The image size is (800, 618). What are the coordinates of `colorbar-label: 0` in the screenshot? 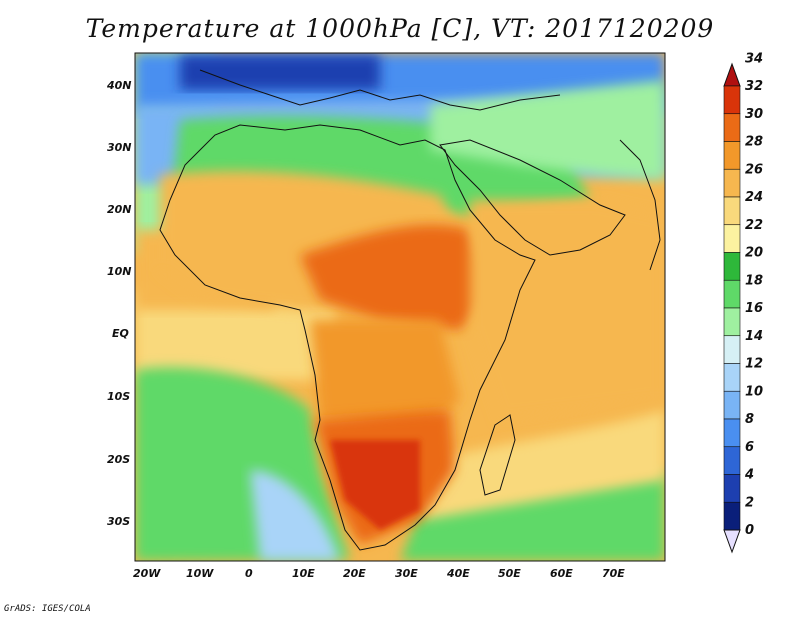 It's located at (749, 530).